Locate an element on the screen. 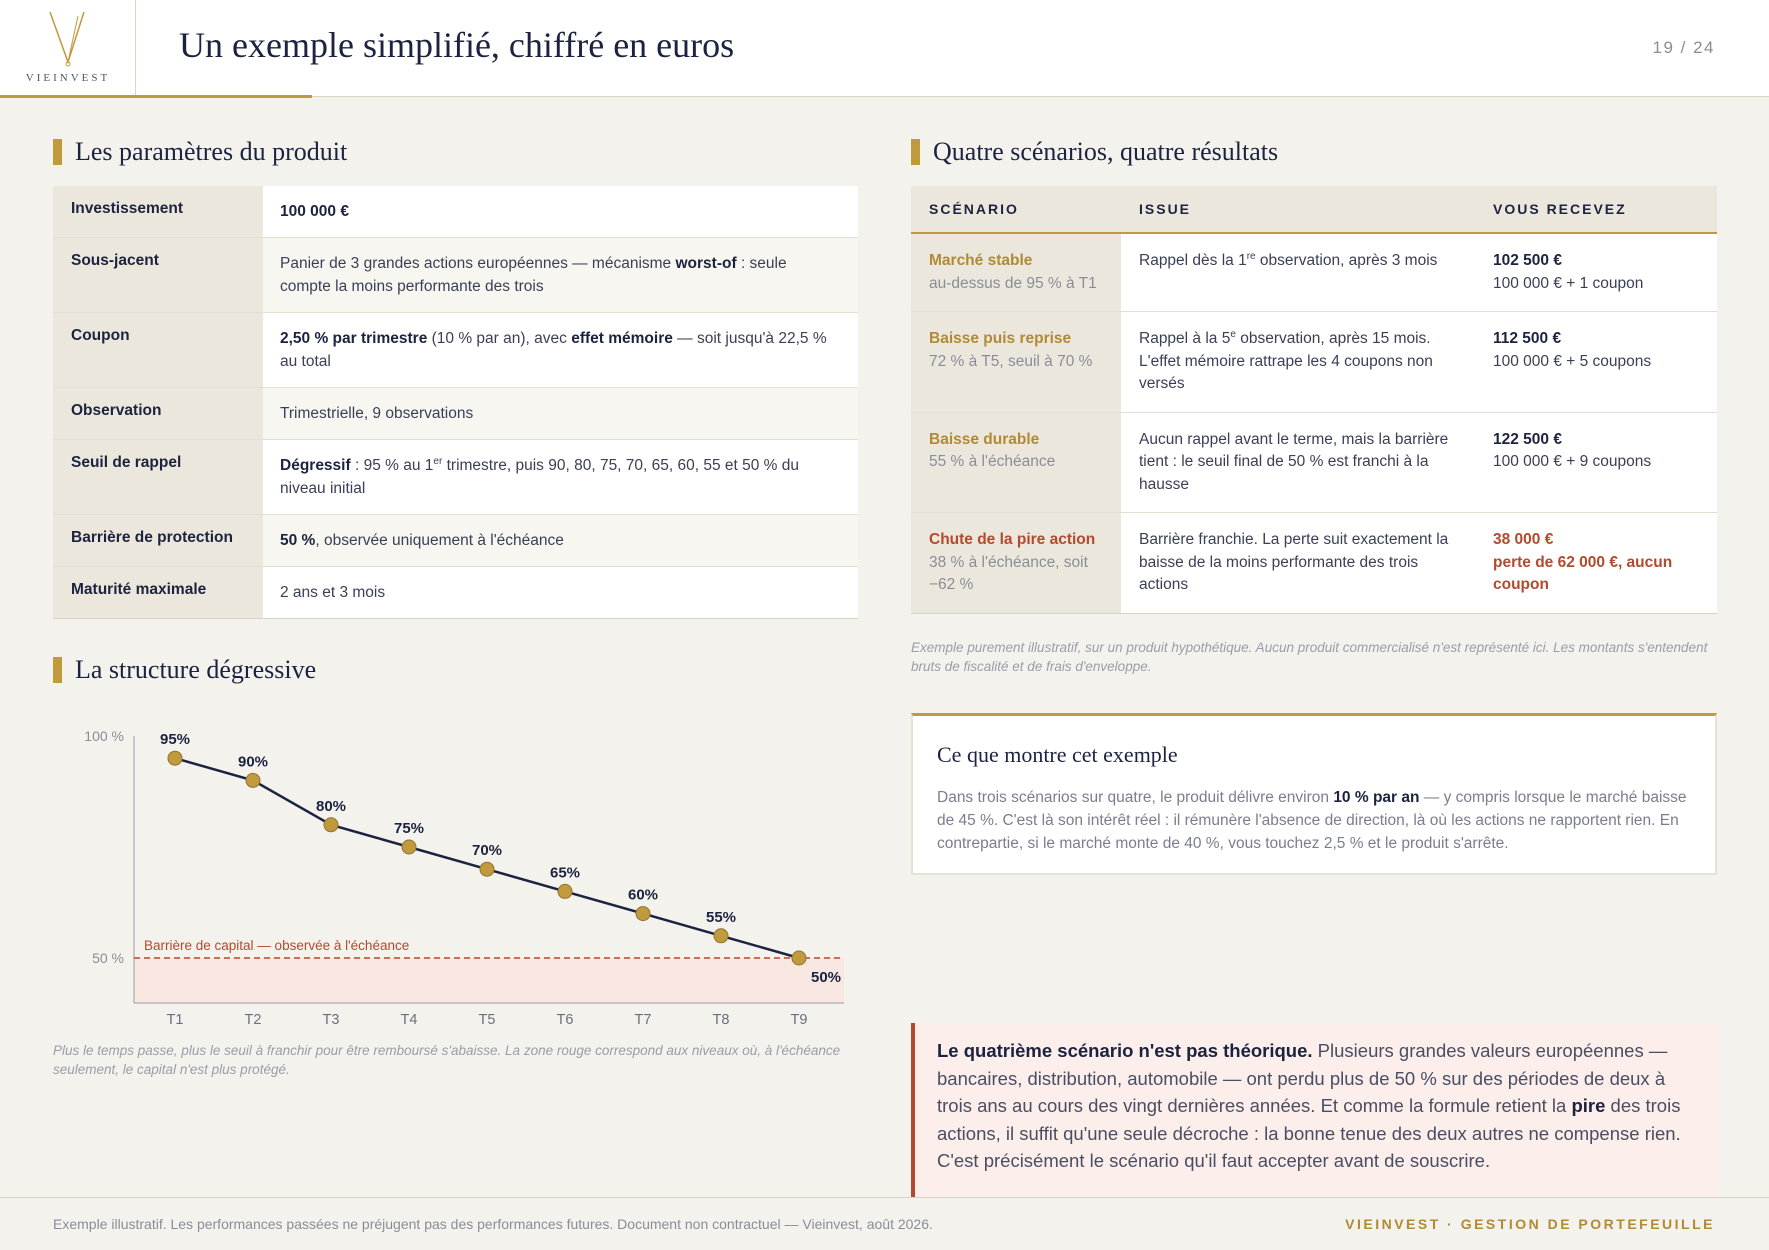 This screenshot has height=1250, width=1769. scenario-result: 38 000 € perte de 62 000 €, aucun coupon is located at coordinates (1596, 563).